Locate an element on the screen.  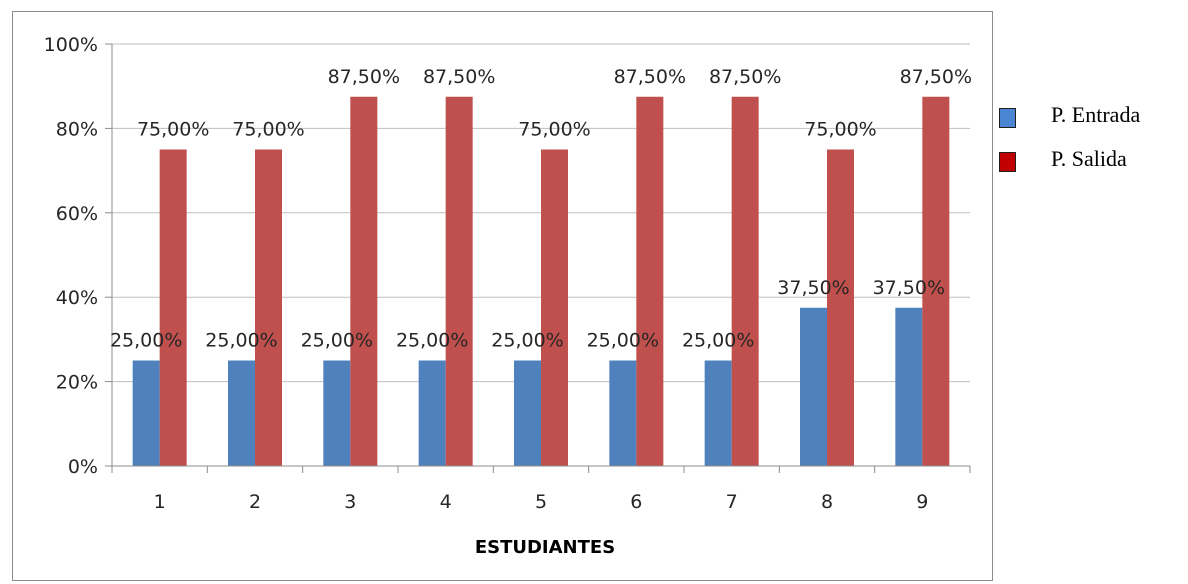
x-tick-label: 5 is located at coordinates (541, 502).